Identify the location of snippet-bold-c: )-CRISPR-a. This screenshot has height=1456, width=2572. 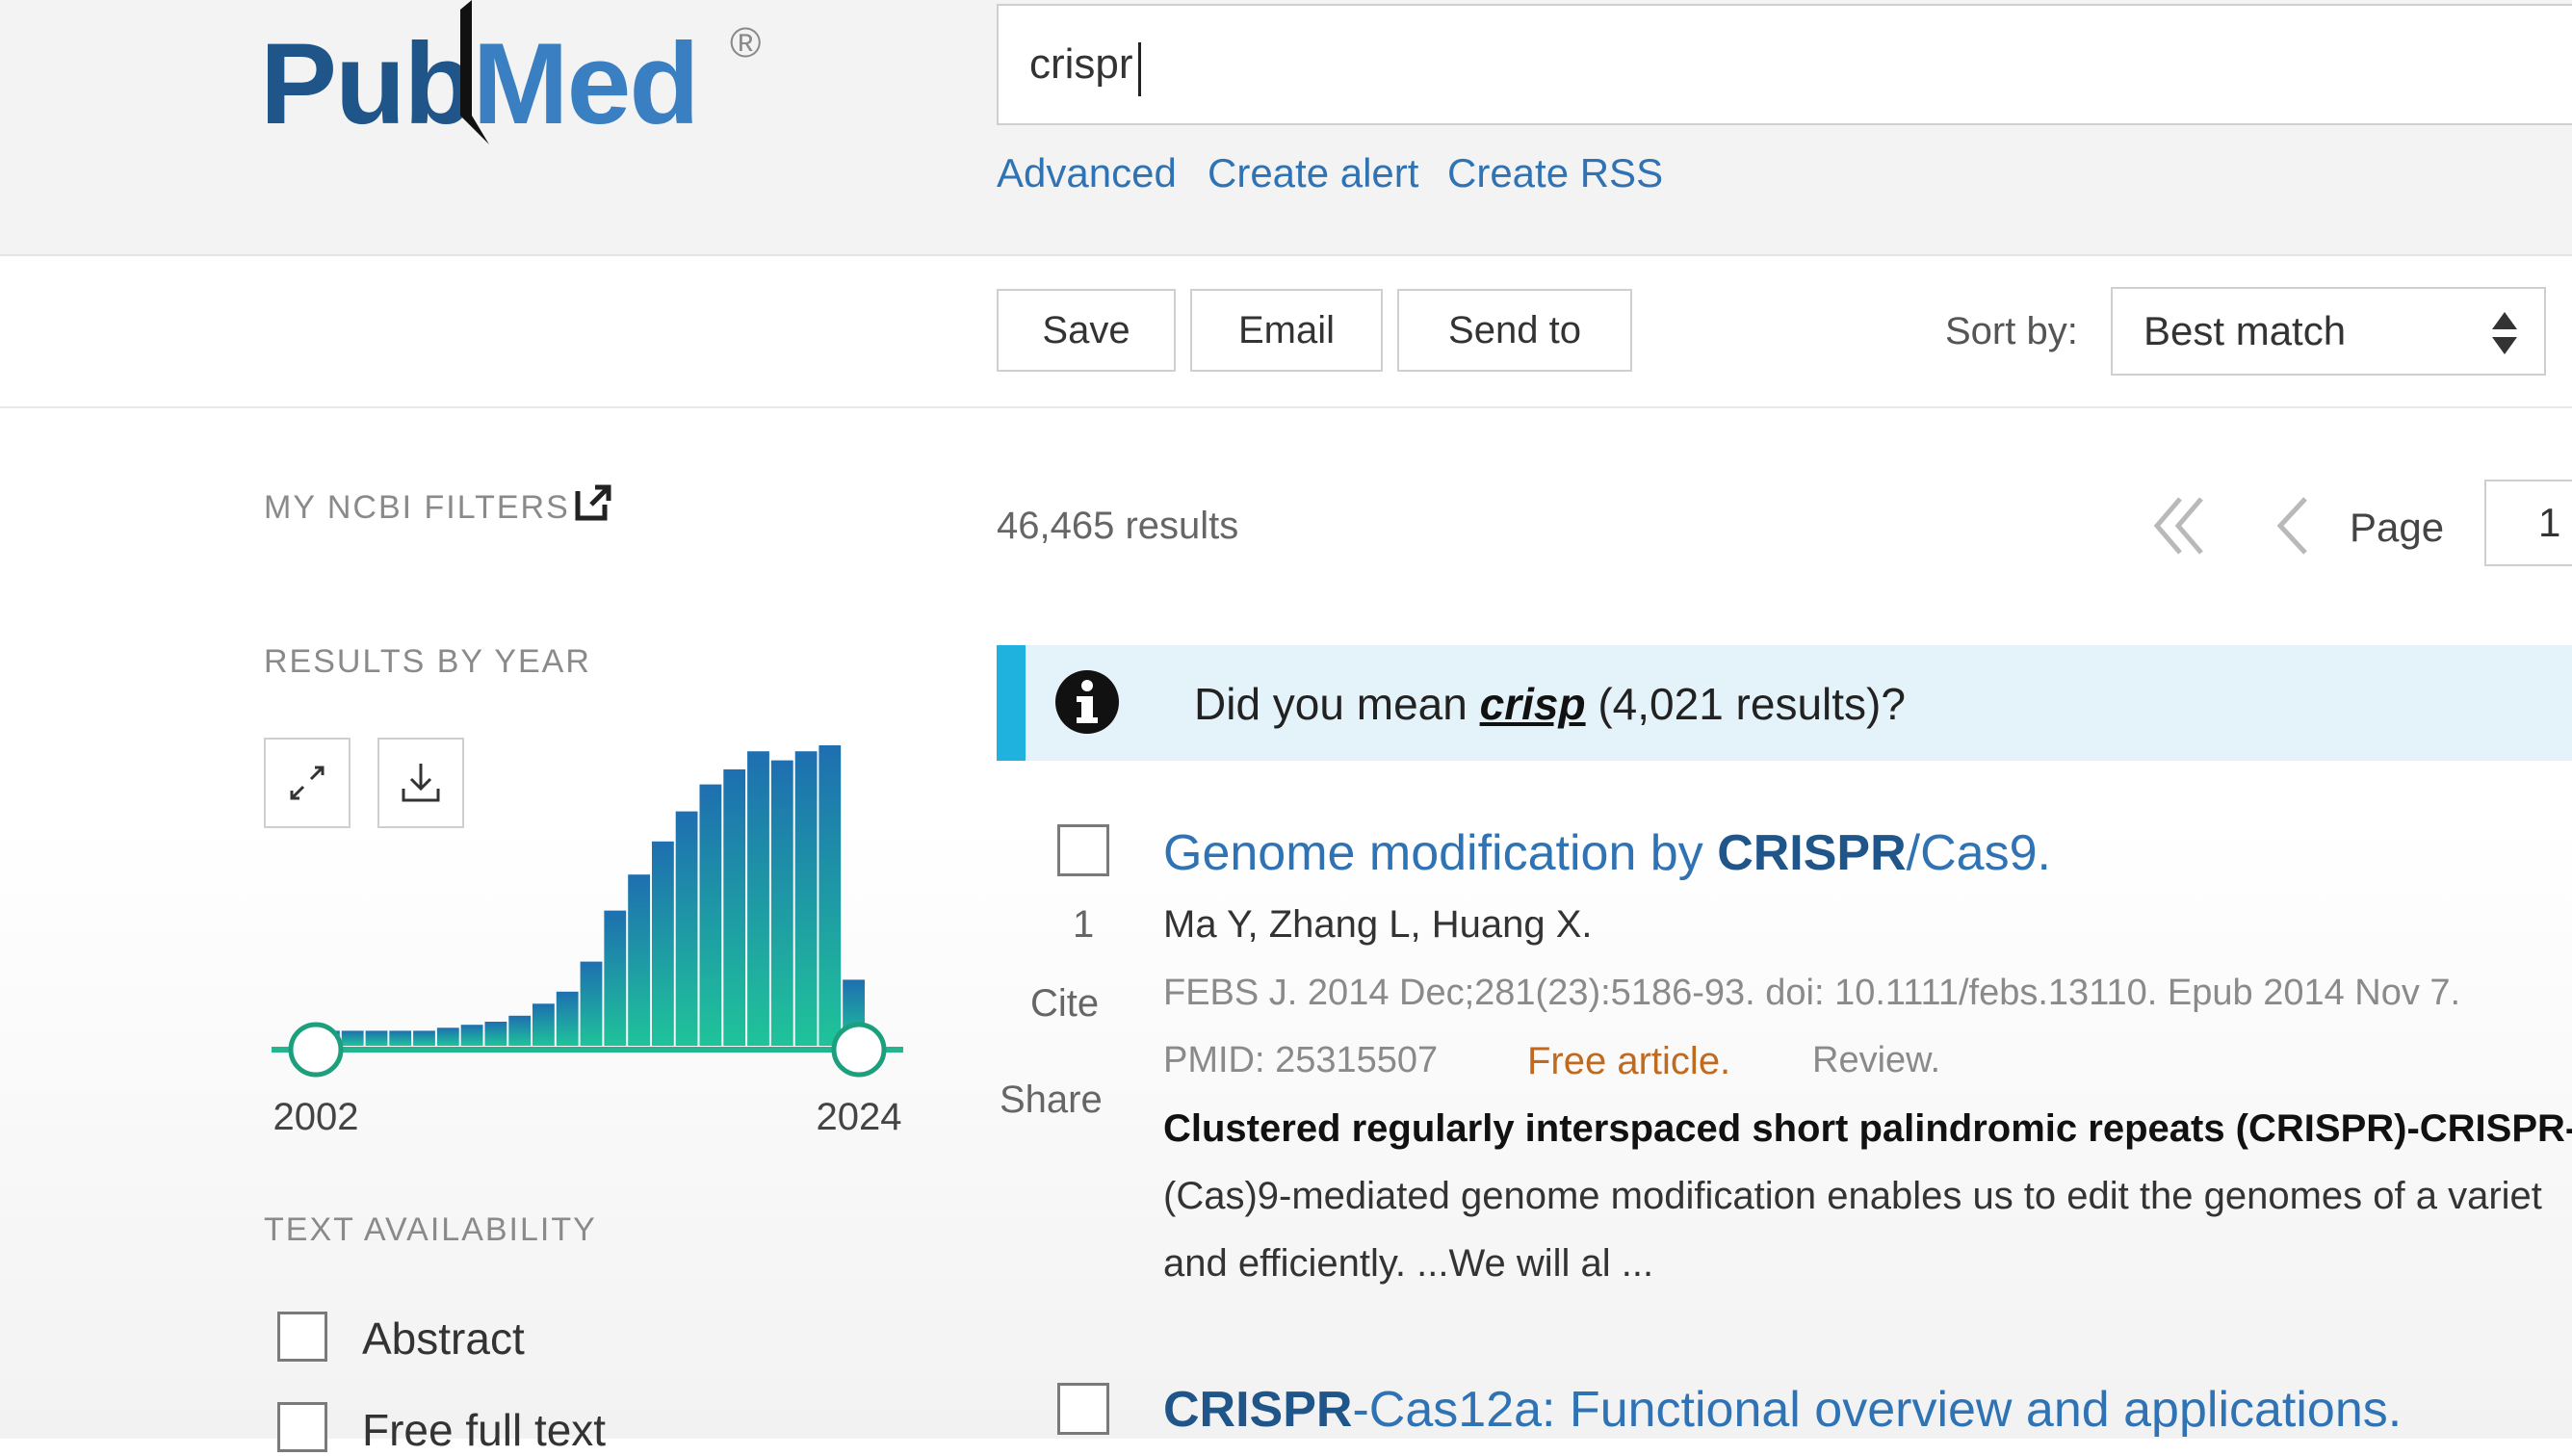
(2483, 1128).